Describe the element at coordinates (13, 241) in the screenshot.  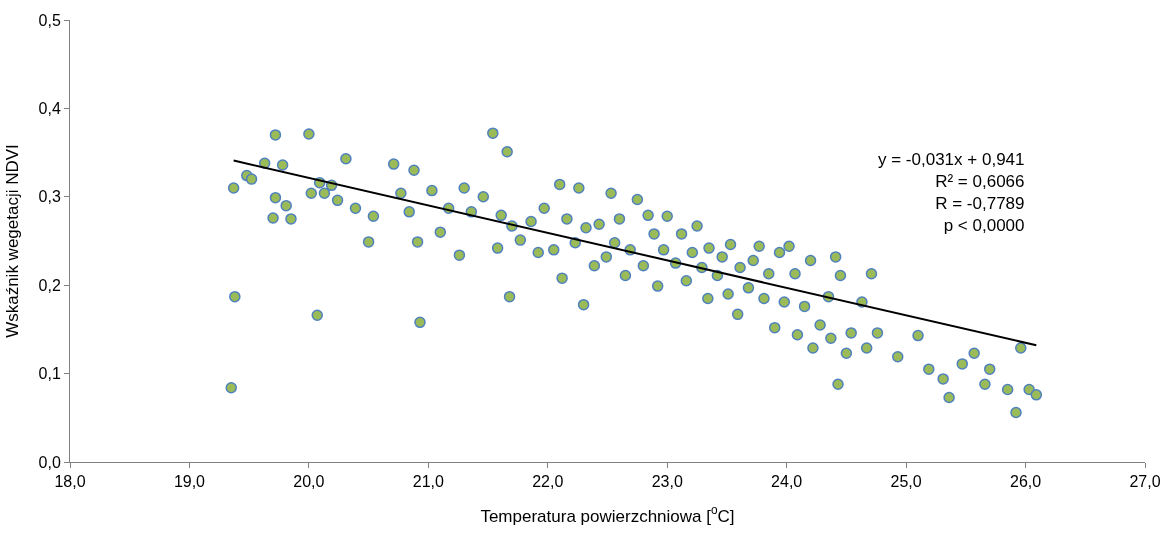
I see `y-axis-title: Wskaźnik wegetacji NDVI` at that location.